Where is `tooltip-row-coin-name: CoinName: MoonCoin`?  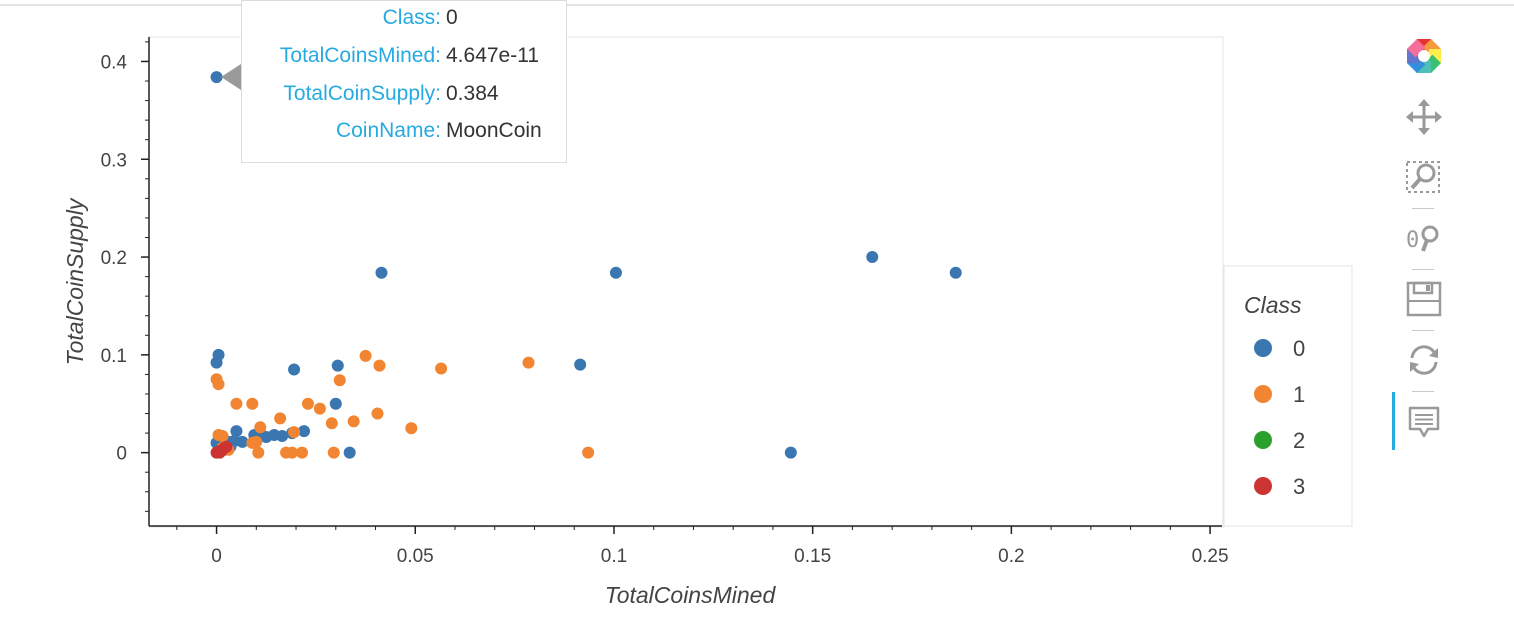 tooltip-row-coin-name: CoinName: MoonCoin is located at coordinates (405, 134).